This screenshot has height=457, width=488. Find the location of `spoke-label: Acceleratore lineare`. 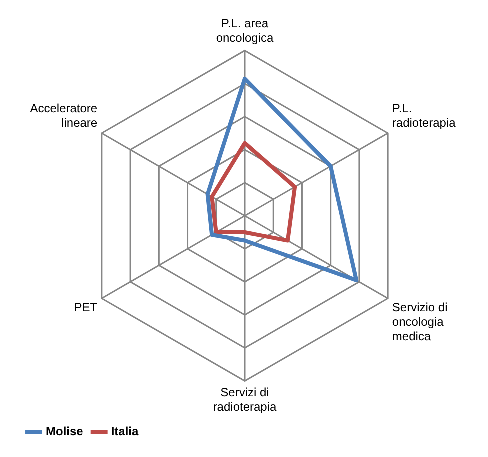

spoke-label: Acceleratore lineare is located at coordinates (64, 116).